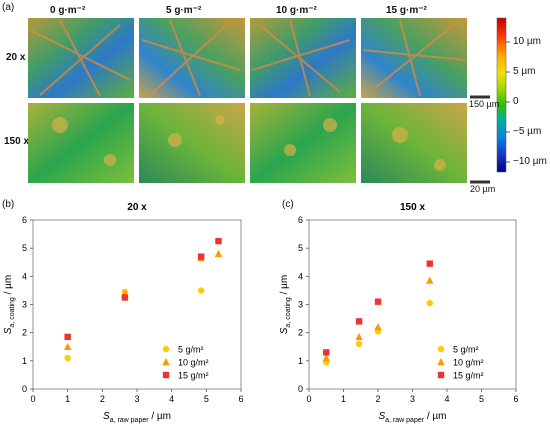 Image resolution: width=550 pixels, height=424 pixels. I want to click on colorbar-tick-5: 5 µm, so click(524, 71).